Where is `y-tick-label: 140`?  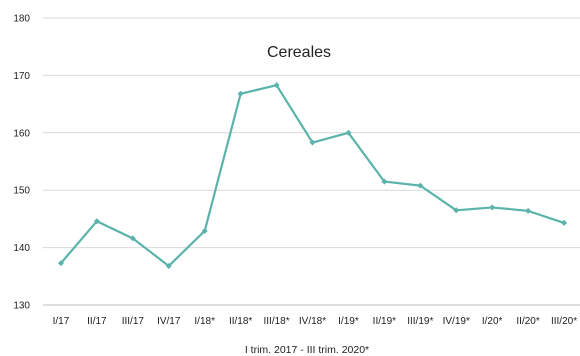 y-tick-label: 140 is located at coordinates (21, 248).